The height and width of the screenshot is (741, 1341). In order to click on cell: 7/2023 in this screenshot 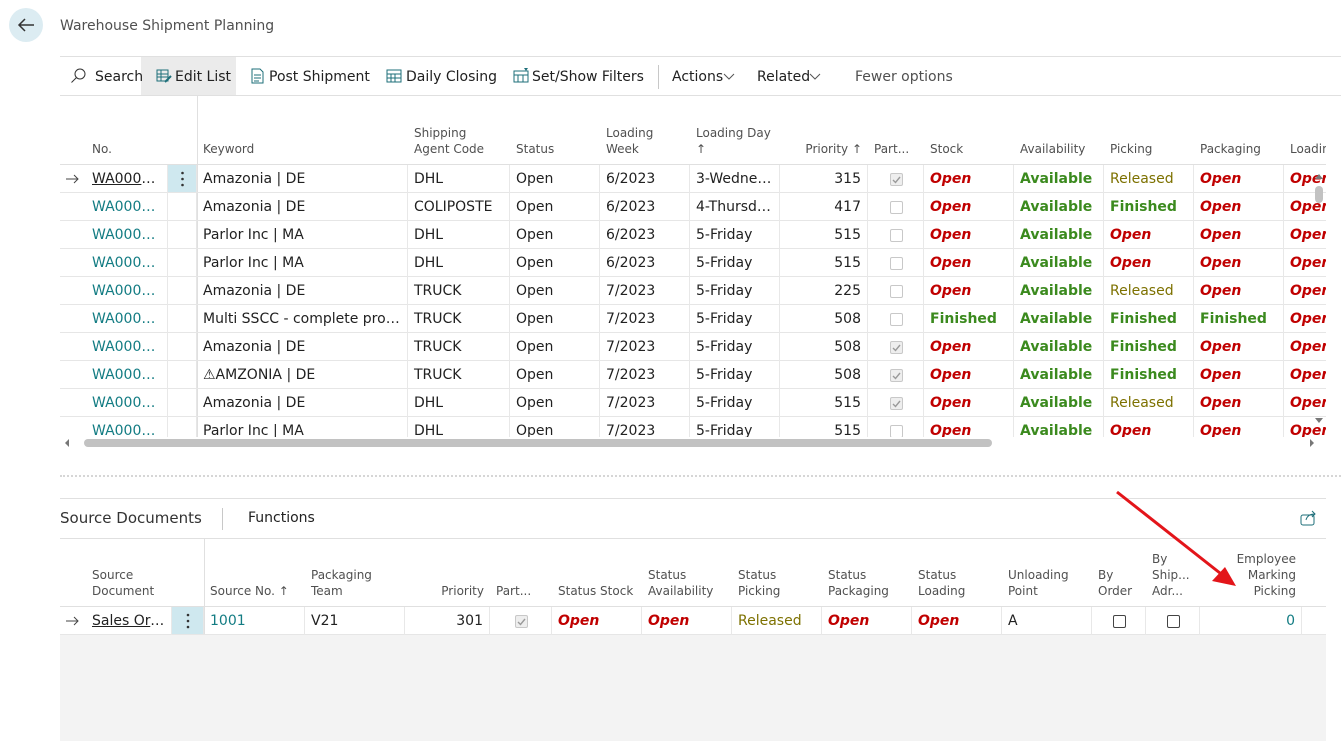, I will do `click(645, 319)`.